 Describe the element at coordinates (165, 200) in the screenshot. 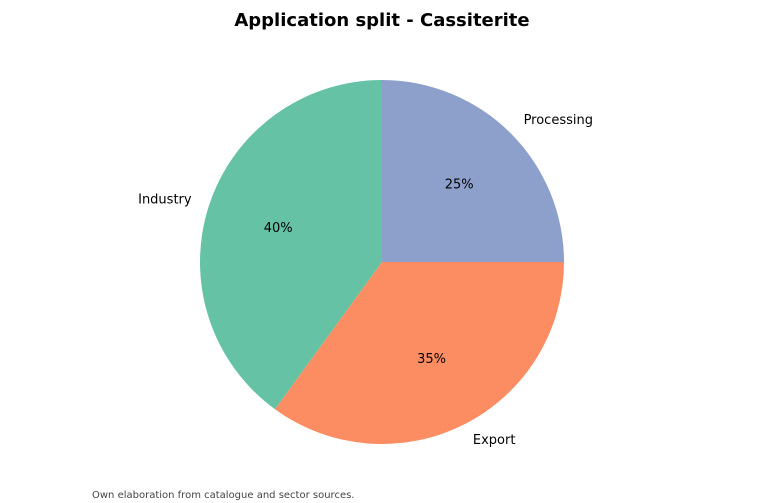

I see `slice-label: Industry` at that location.